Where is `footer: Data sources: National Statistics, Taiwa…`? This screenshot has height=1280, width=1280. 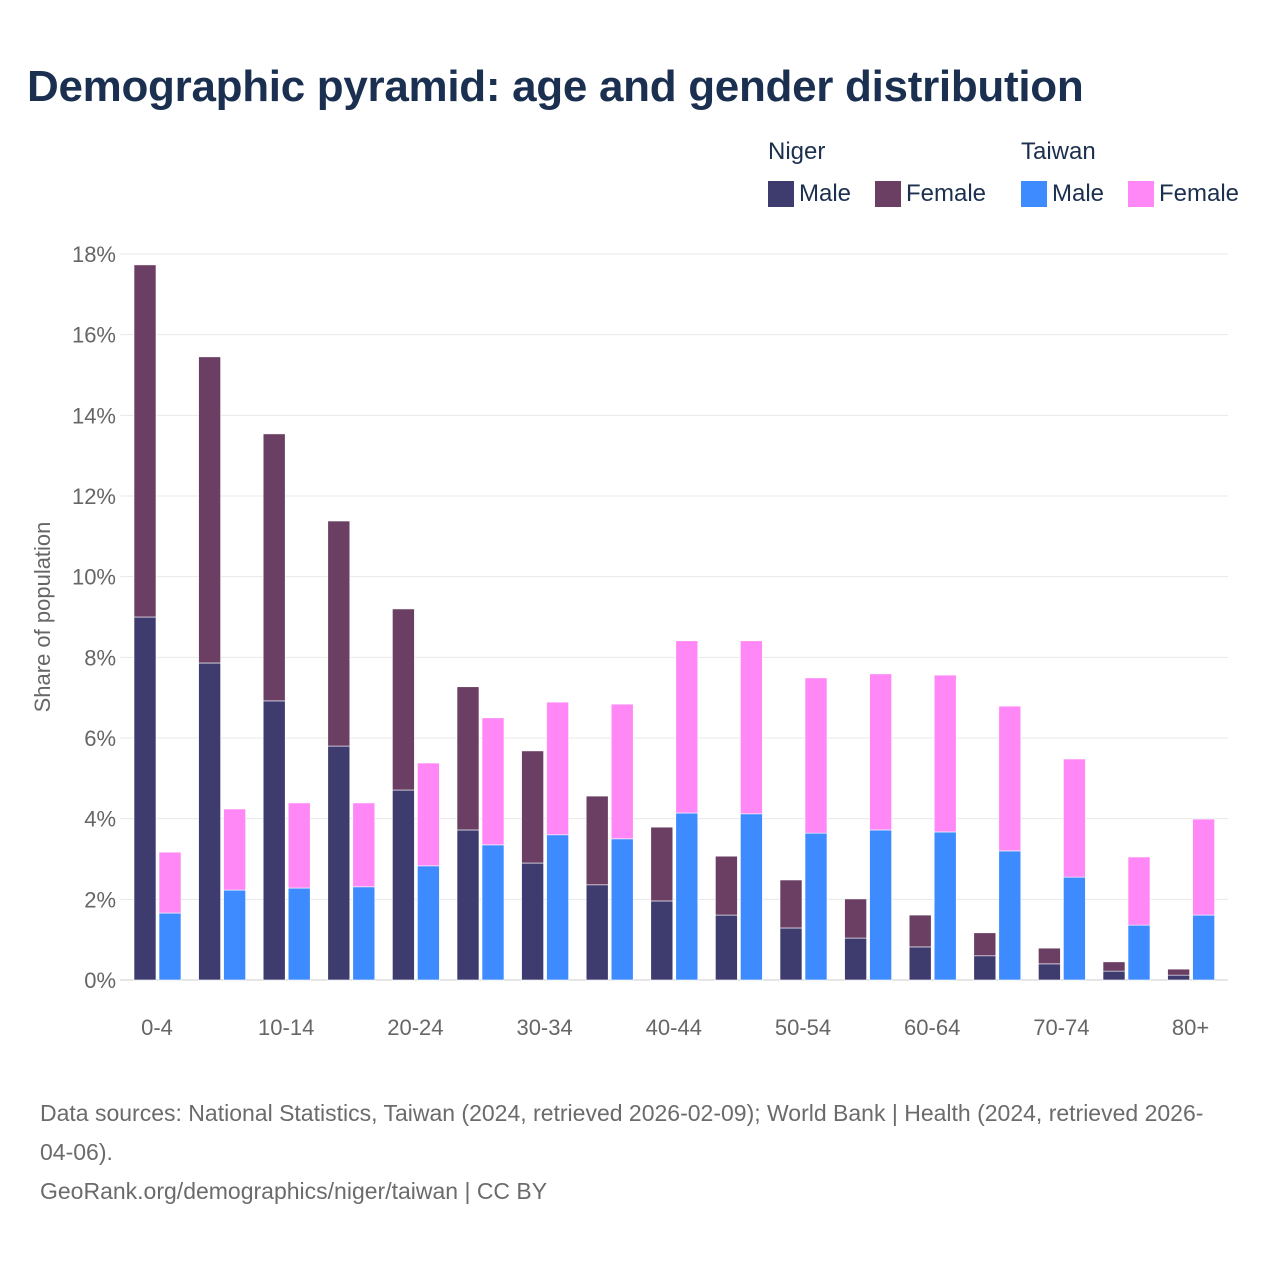
footer: Data sources: National Statistics, Taiwa… is located at coordinates (630, 1152).